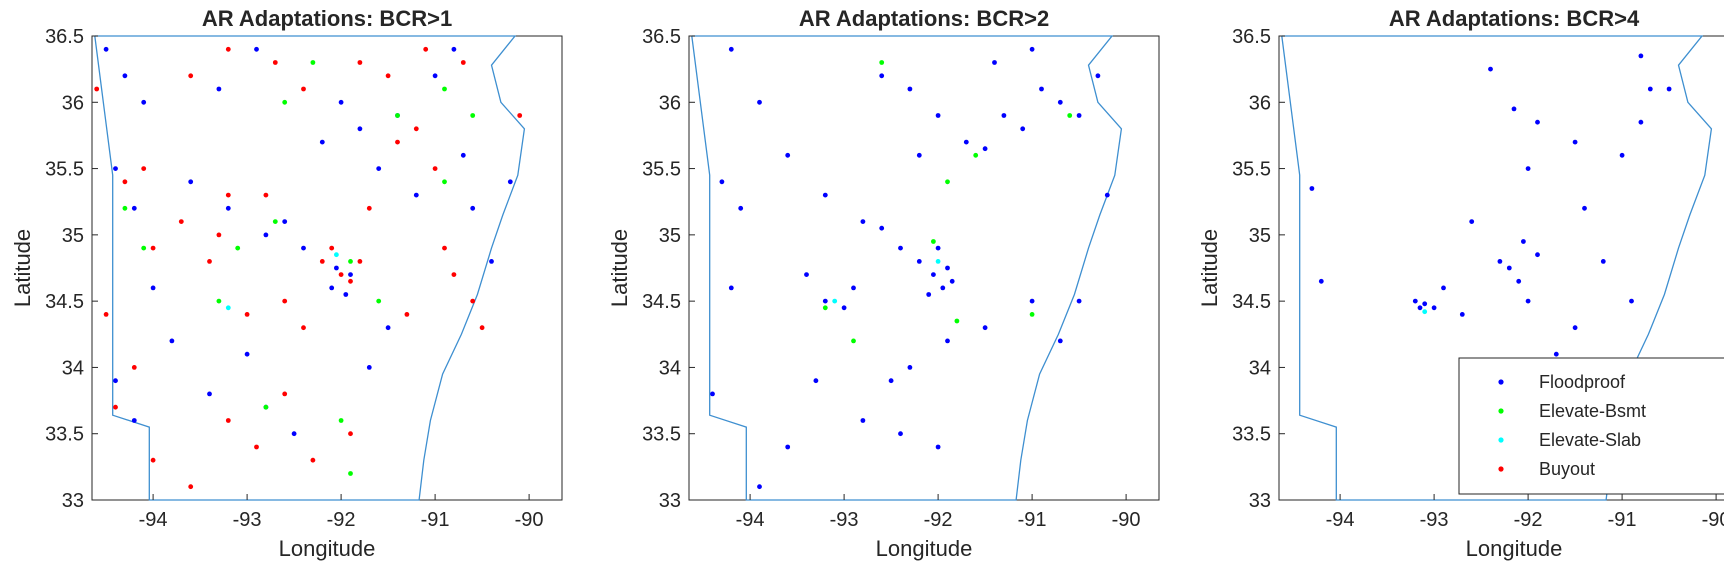 This screenshot has height=582, width=1724. Describe the element at coordinates (64, 435) in the screenshot. I see `y-tick-label: 33.5` at that location.